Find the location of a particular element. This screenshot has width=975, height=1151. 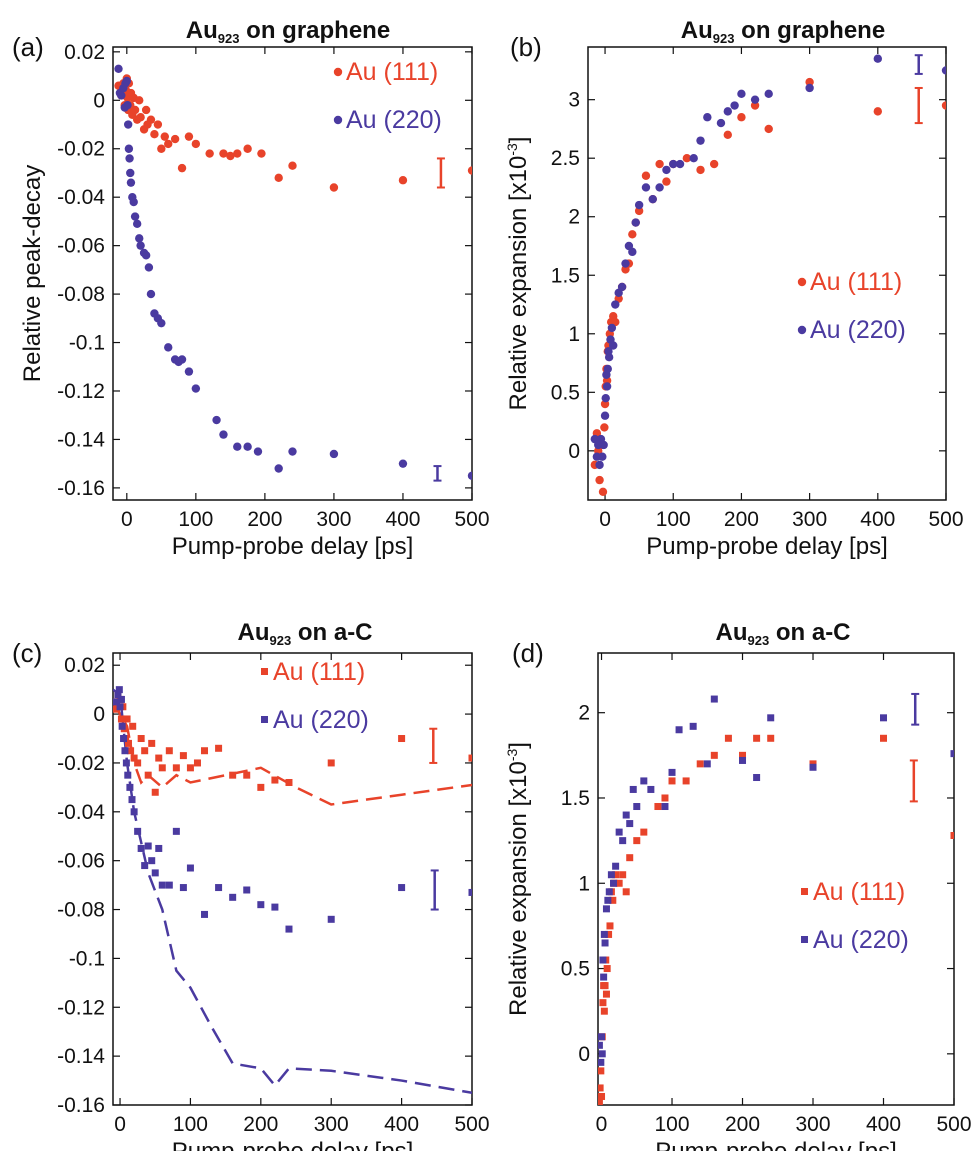

y-axis-label: Relative expansion [x10-3] is located at coordinates (518, 879).